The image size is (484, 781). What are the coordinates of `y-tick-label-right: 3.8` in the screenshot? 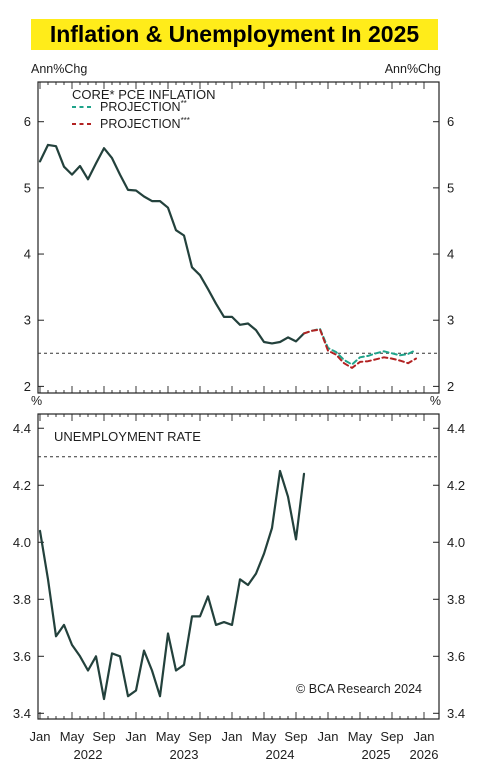 It's located at (456, 599).